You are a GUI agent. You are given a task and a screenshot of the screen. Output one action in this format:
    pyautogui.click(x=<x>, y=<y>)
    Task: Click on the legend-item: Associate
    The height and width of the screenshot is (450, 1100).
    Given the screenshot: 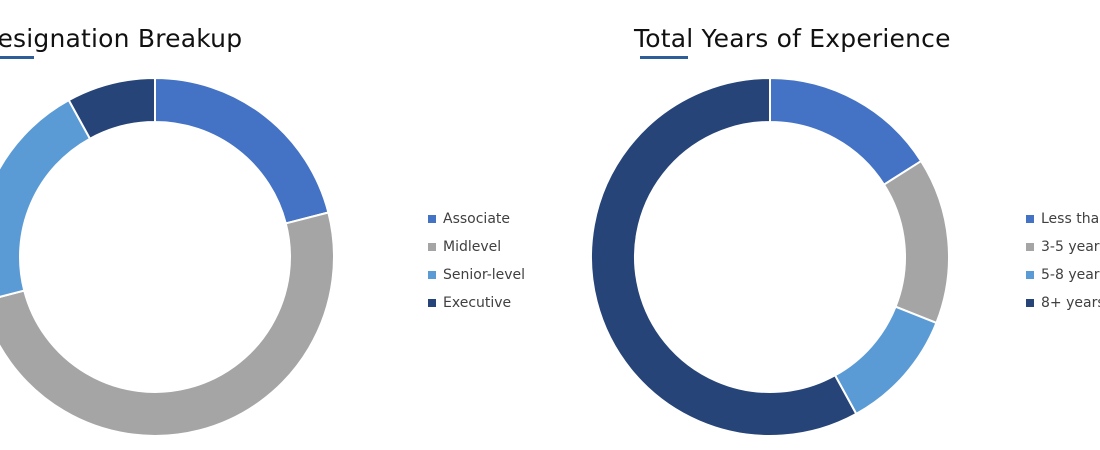 What is the action you would take?
    pyautogui.click(x=476, y=219)
    